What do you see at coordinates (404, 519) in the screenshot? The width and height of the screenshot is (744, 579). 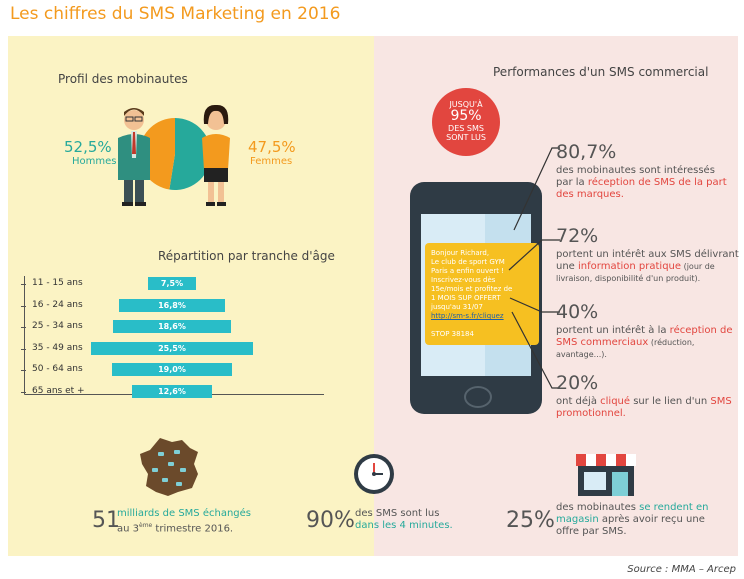 I see `bottom-stat2-text: des SMS sont lus dans les 4 minutes.` at bounding box center [404, 519].